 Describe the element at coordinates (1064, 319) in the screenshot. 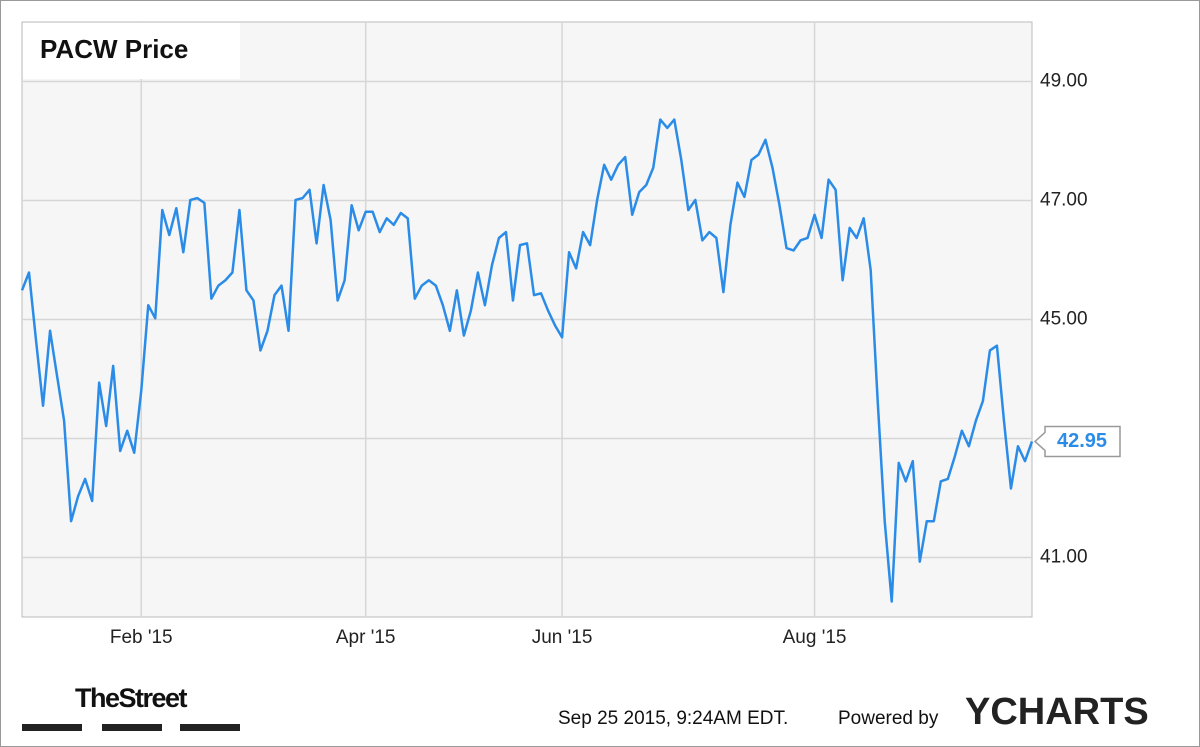

I see `y-tick-label: 45.00` at that location.